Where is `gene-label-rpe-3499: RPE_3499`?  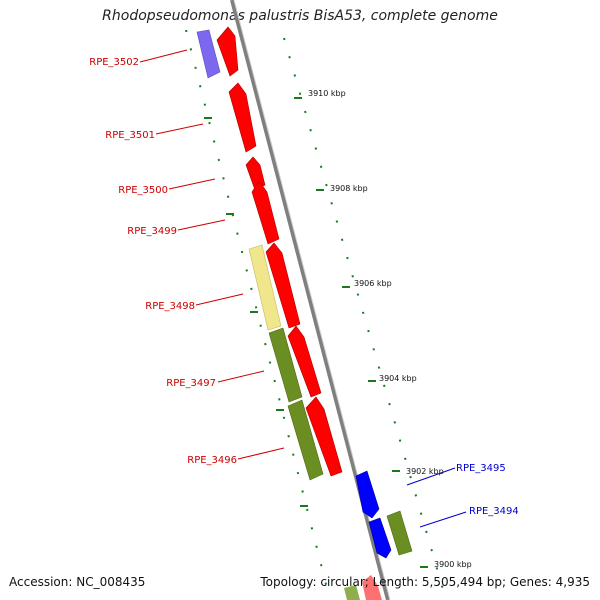
gene-label-rpe-3499: RPE_3499 is located at coordinates (152, 231).